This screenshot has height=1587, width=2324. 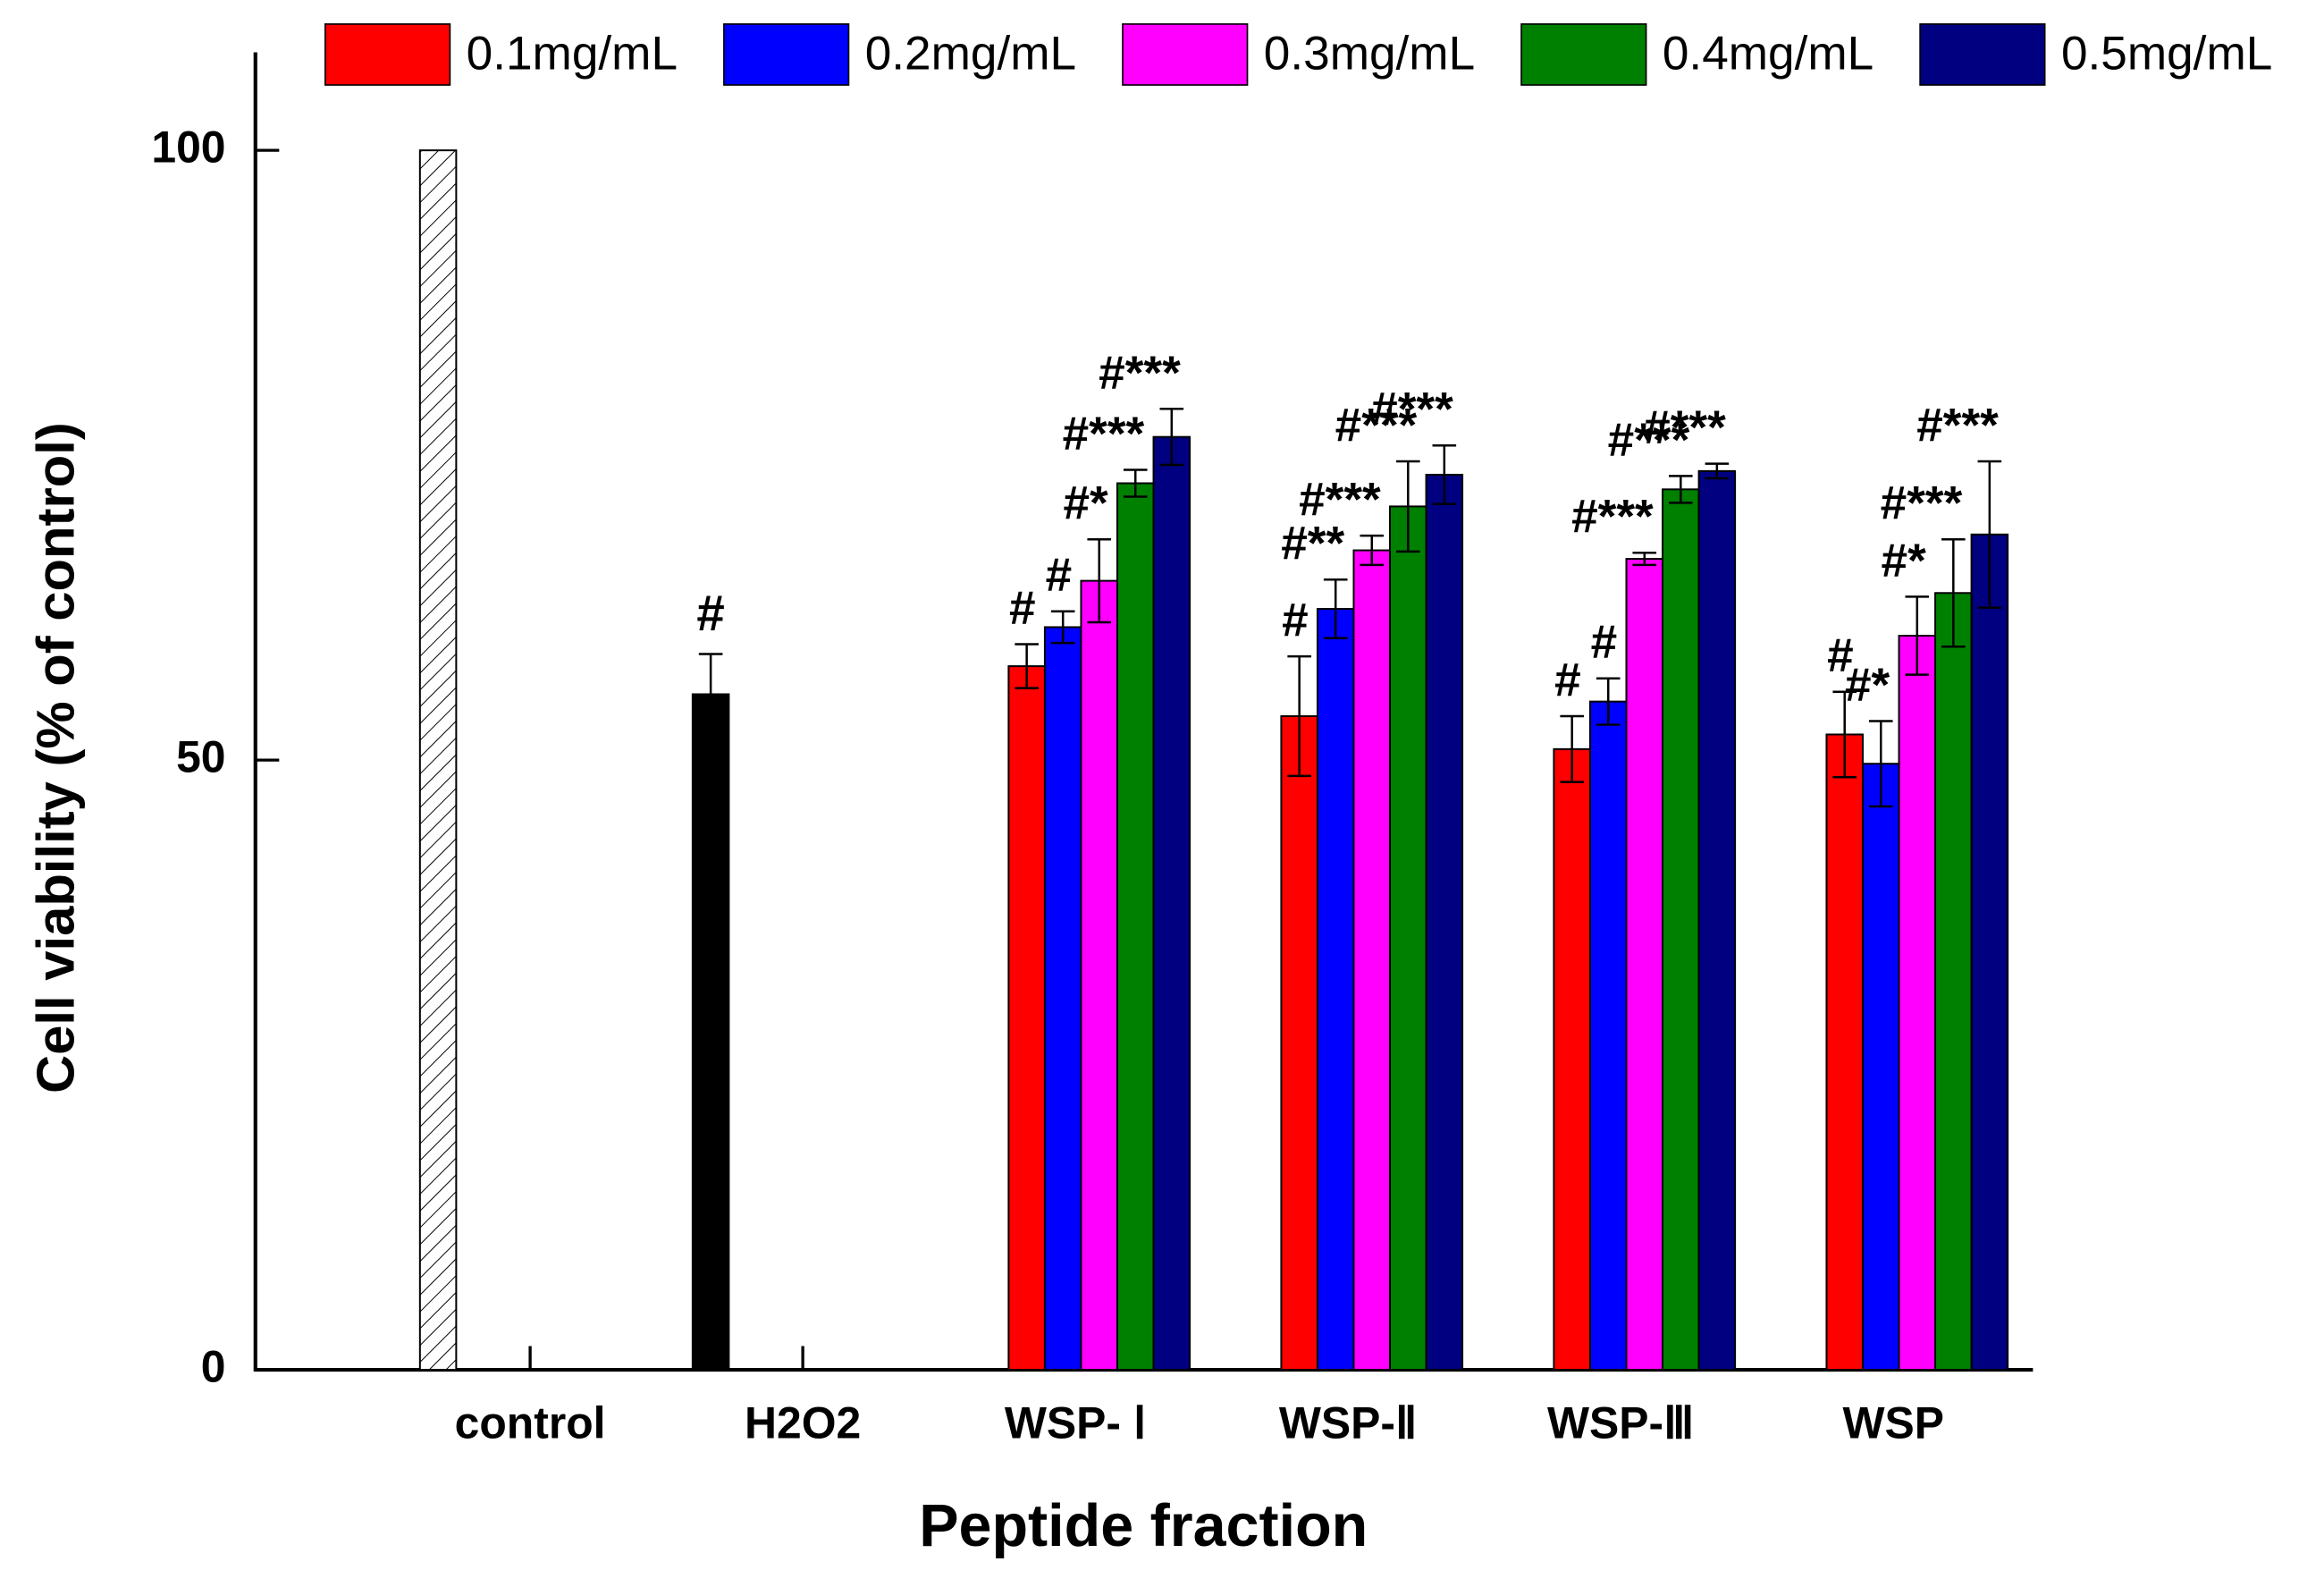 I want to click on y-axis-label: Cell viability (% of control), so click(x=55, y=757).